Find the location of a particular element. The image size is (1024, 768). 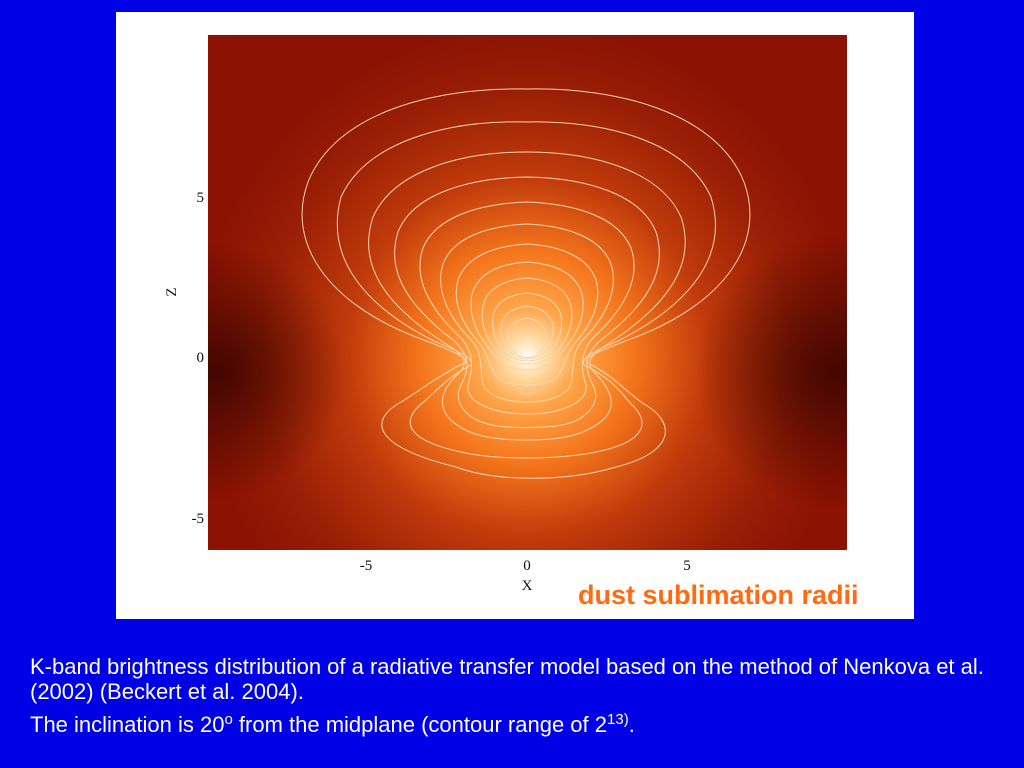

degree-superscript: o is located at coordinates (228, 719).